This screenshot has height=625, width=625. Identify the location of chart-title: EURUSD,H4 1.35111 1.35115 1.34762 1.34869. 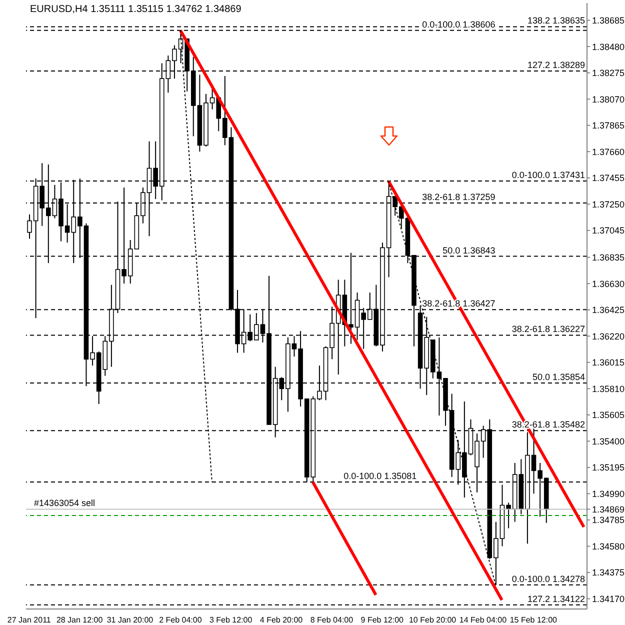
(136, 9).